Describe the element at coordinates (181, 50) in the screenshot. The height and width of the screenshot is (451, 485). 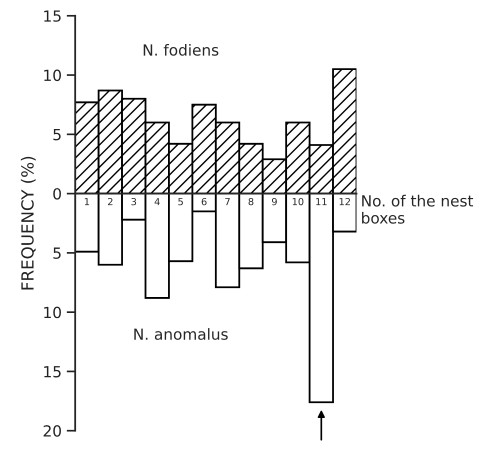
I see `text: N. fodiens` at that location.